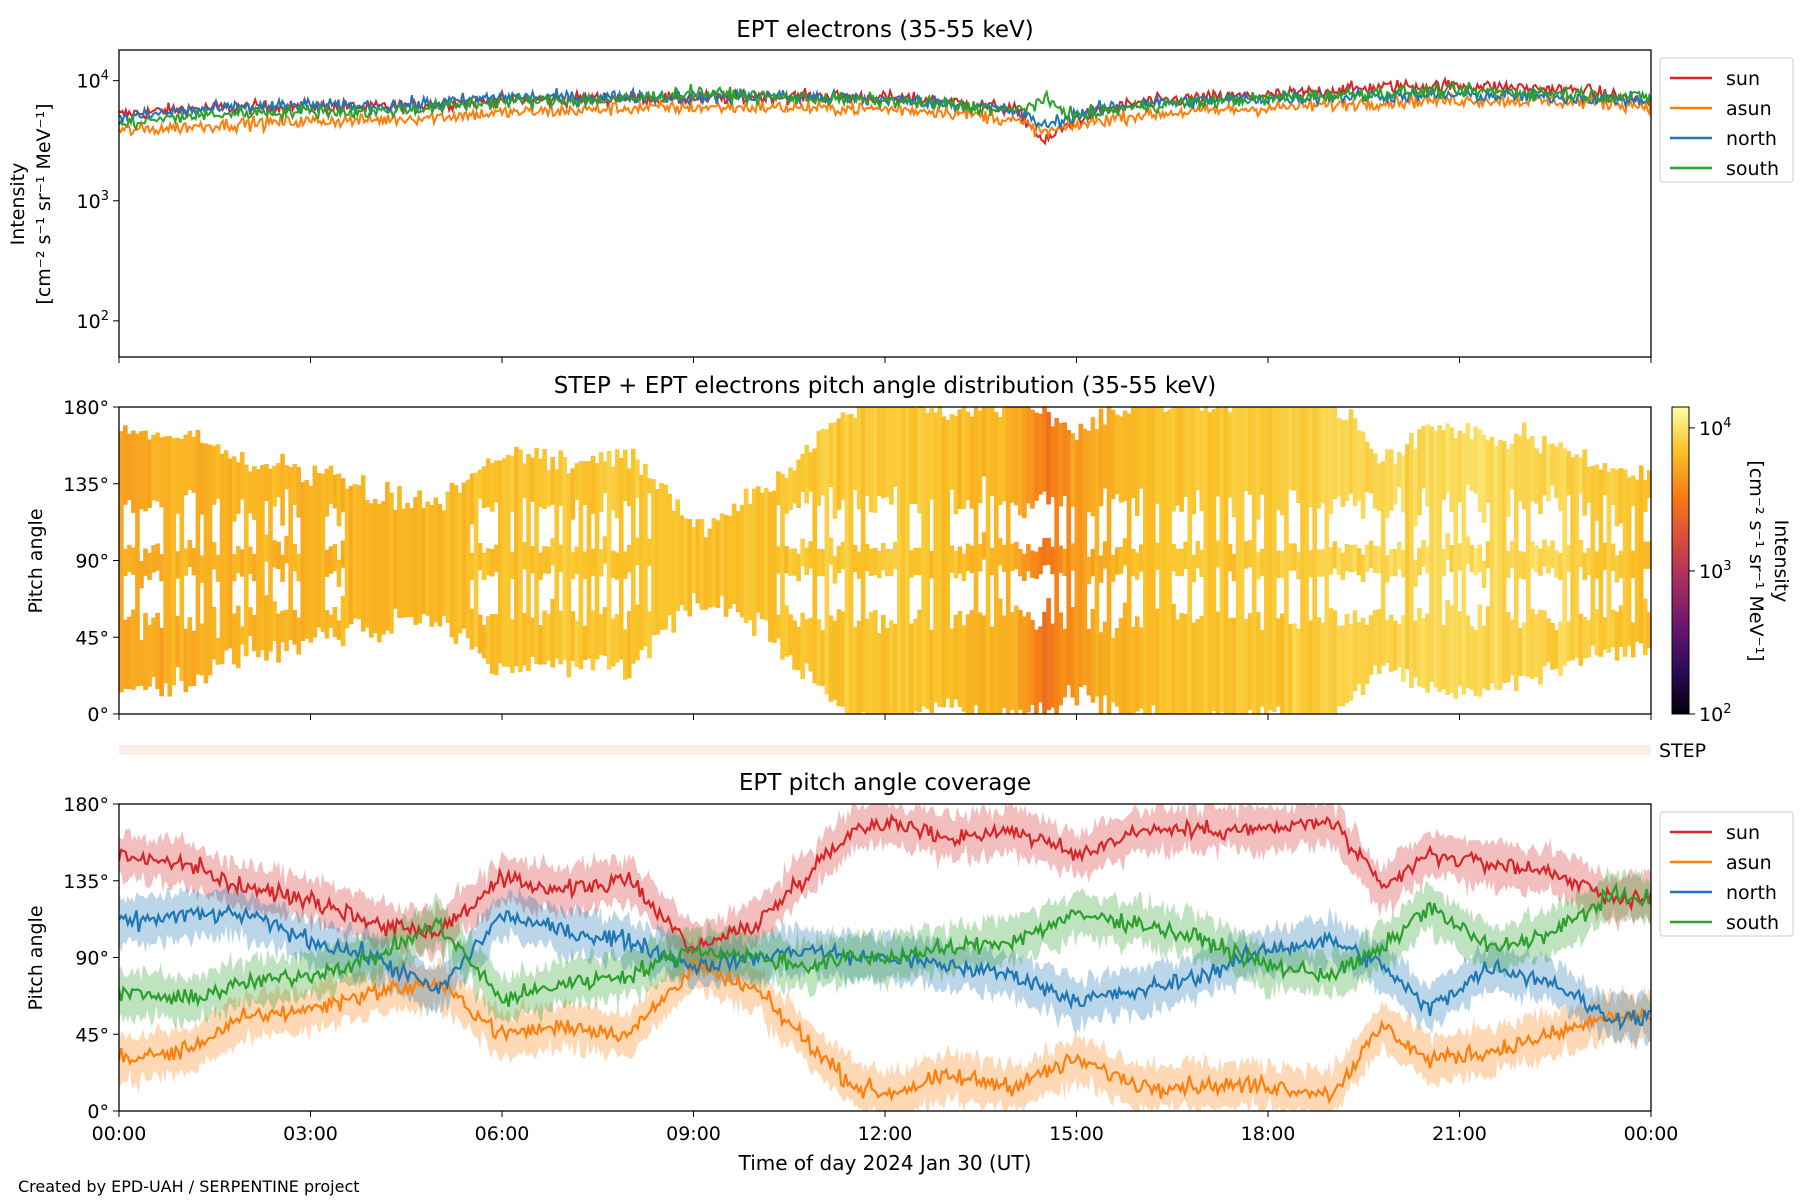 Image resolution: width=1800 pixels, height=1200 pixels. What do you see at coordinates (1781, 561) in the screenshot?
I see `colorbar-label-line1: Intensity` at bounding box center [1781, 561].